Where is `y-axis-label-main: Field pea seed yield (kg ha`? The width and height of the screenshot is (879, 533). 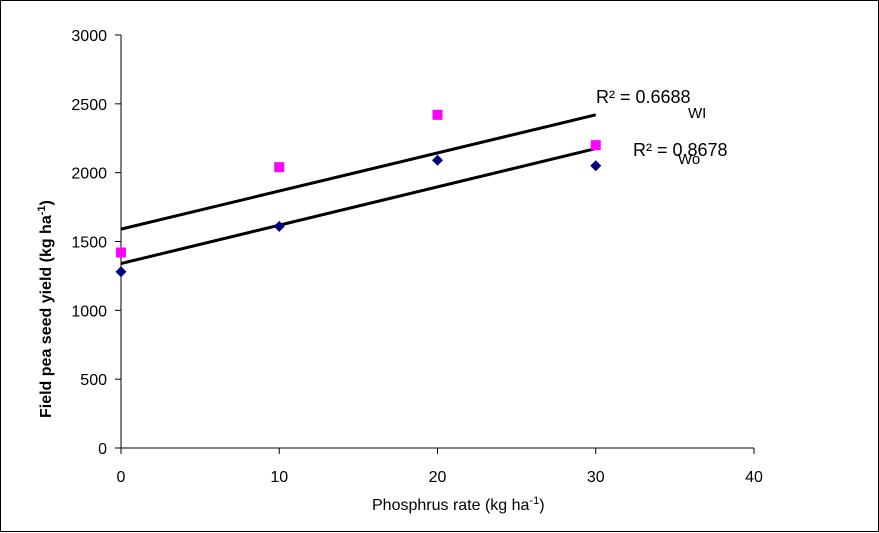 y-axis-label-main: Field pea seed yield (kg ha is located at coordinates (46, 316).